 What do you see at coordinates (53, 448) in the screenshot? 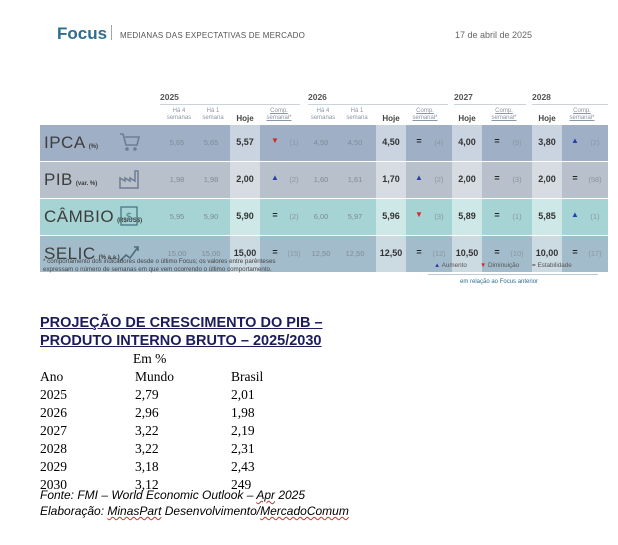
I see `projection-year: 2028` at bounding box center [53, 448].